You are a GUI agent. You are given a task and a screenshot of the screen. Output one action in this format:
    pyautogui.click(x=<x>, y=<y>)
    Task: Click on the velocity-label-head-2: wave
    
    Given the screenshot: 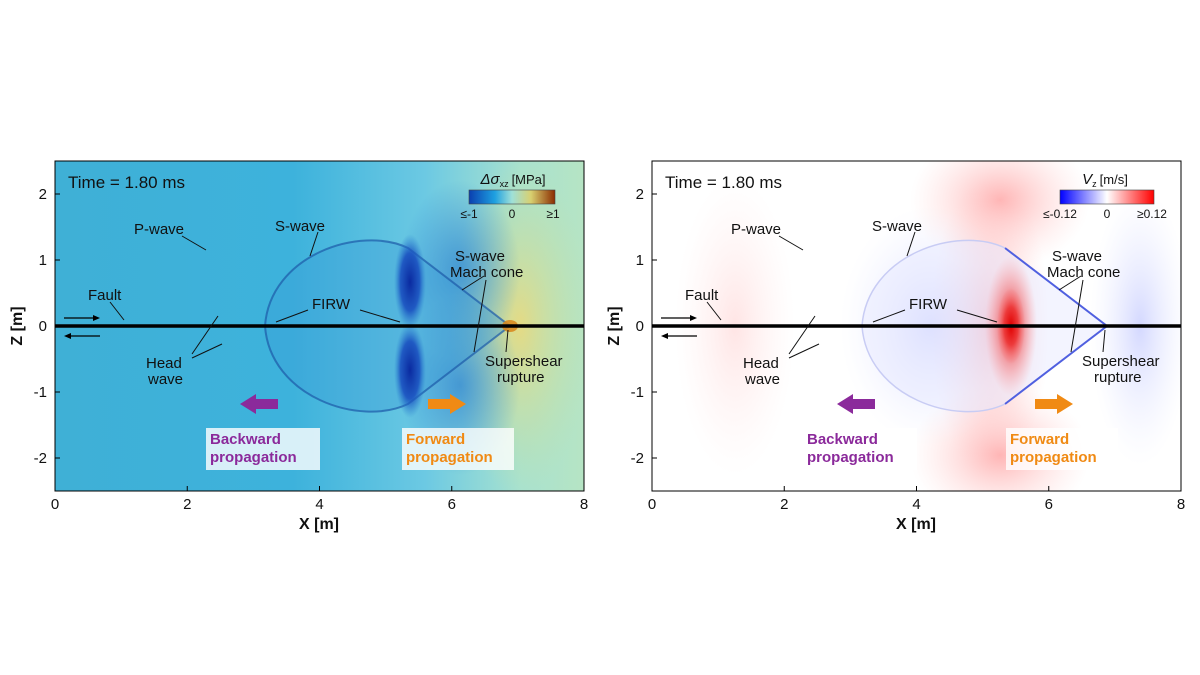 What is the action you would take?
    pyautogui.click(x=762, y=379)
    